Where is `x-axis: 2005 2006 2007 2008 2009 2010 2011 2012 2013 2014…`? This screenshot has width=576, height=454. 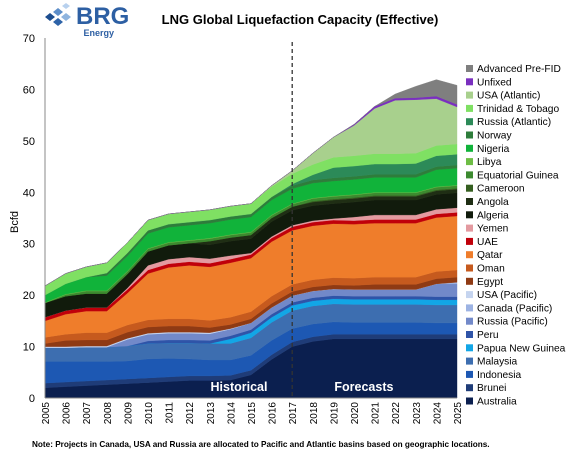 x-axis: 2005 2006 2007 2008 2009 2010 2011 2012 2013 2014… is located at coordinates (252, 411).